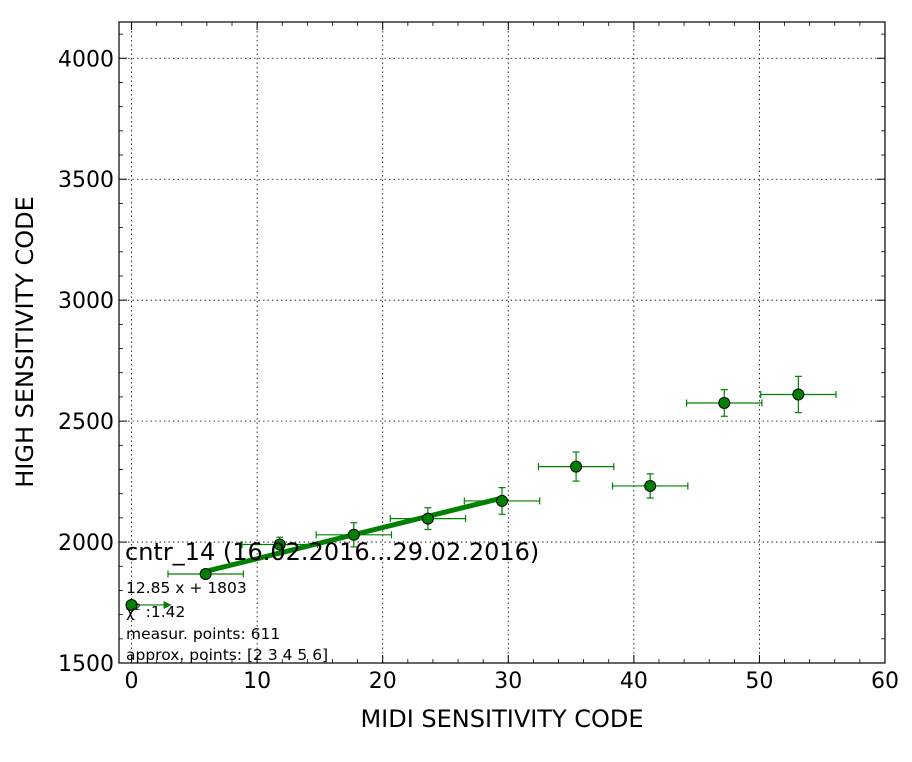 Image resolution: width=912 pixels, height=762 pixels. What do you see at coordinates (86, 422) in the screenshot?
I see `y-tick-label: 2500` at bounding box center [86, 422].